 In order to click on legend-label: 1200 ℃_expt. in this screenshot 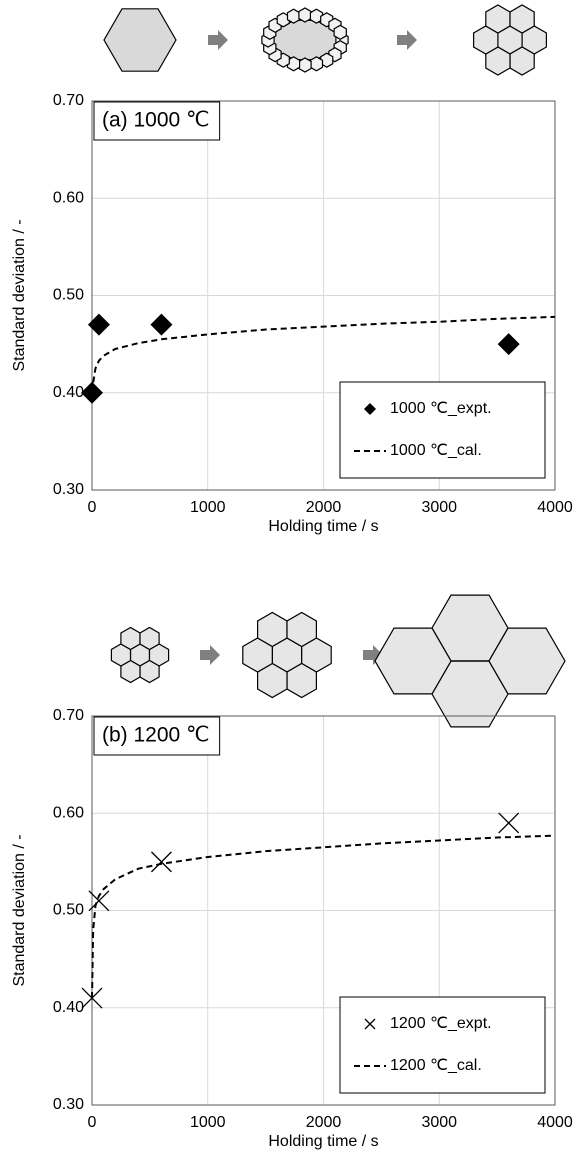, I will do `click(441, 1023)`.